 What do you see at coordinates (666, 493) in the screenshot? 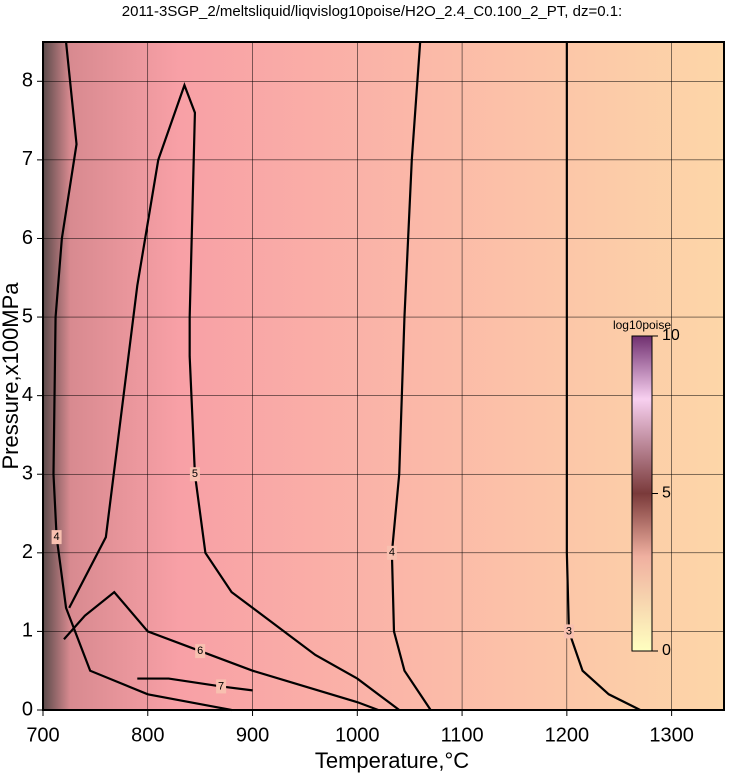
I see `colorbar-tick-label: 5` at bounding box center [666, 493].